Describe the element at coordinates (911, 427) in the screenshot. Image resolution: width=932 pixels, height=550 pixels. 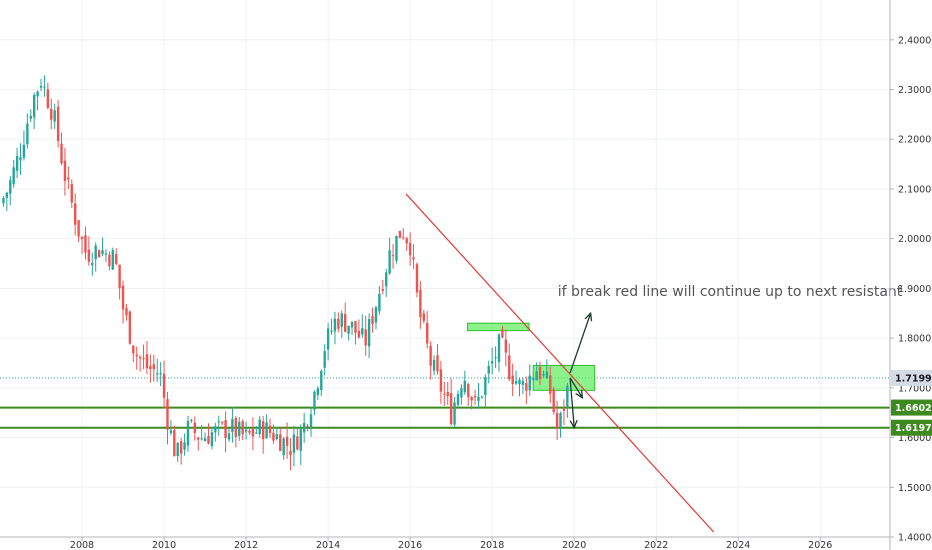
I see `support-price-label-bg` at that location.